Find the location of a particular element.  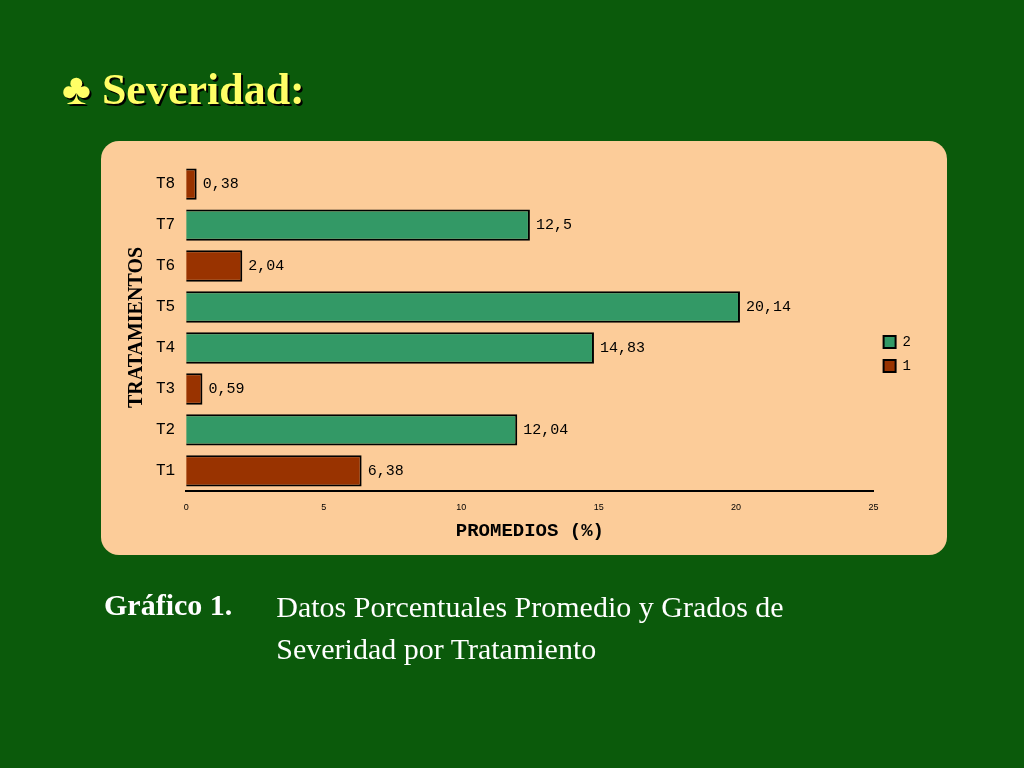

x-tick-label: 10 is located at coordinates (461, 507).